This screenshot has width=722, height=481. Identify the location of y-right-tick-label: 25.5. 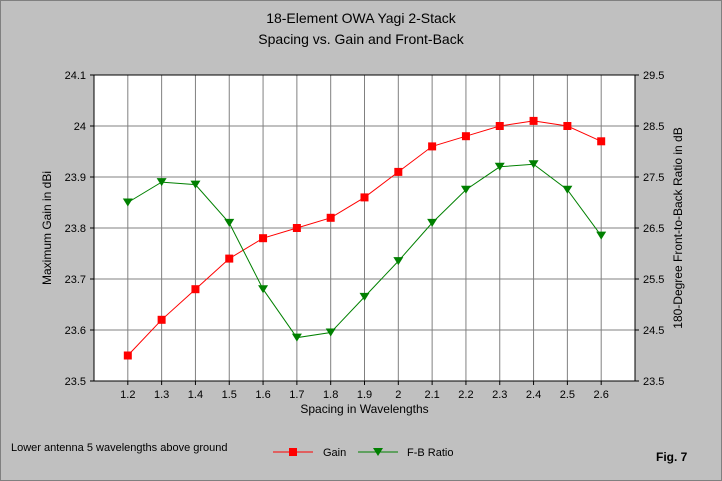
(653, 280).